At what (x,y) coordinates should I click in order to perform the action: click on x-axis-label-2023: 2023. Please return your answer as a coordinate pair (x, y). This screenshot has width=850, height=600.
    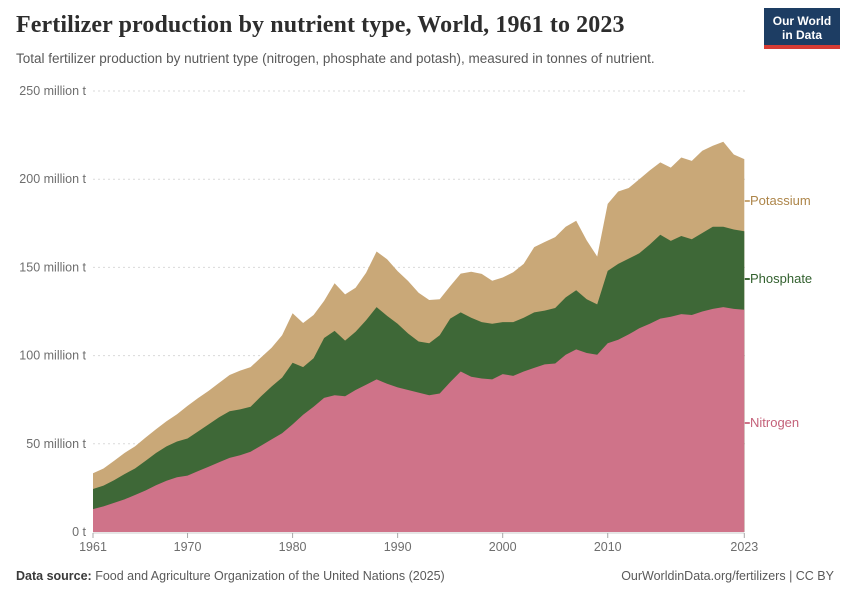
    Looking at the image, I should click on (744, 547).